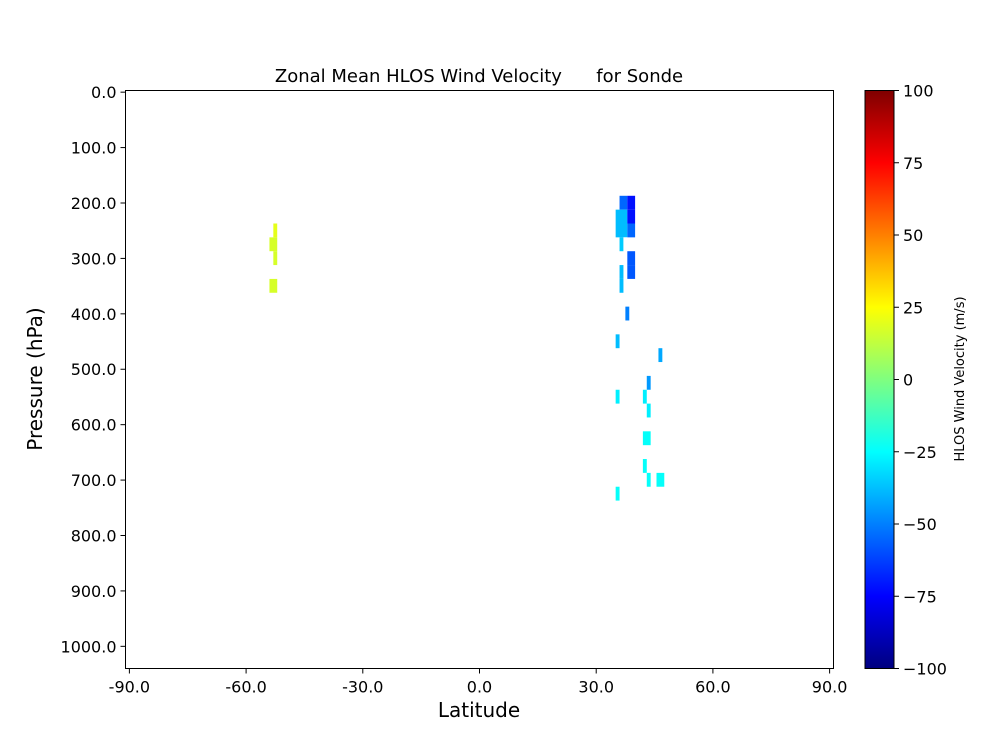 The height and width of the screenshot is (750, 1000). Describe the element at coordinates (960, 378) in the screenshot. I see `colorbar-label: HLOS Wind Velocity (m/s)` at that location.